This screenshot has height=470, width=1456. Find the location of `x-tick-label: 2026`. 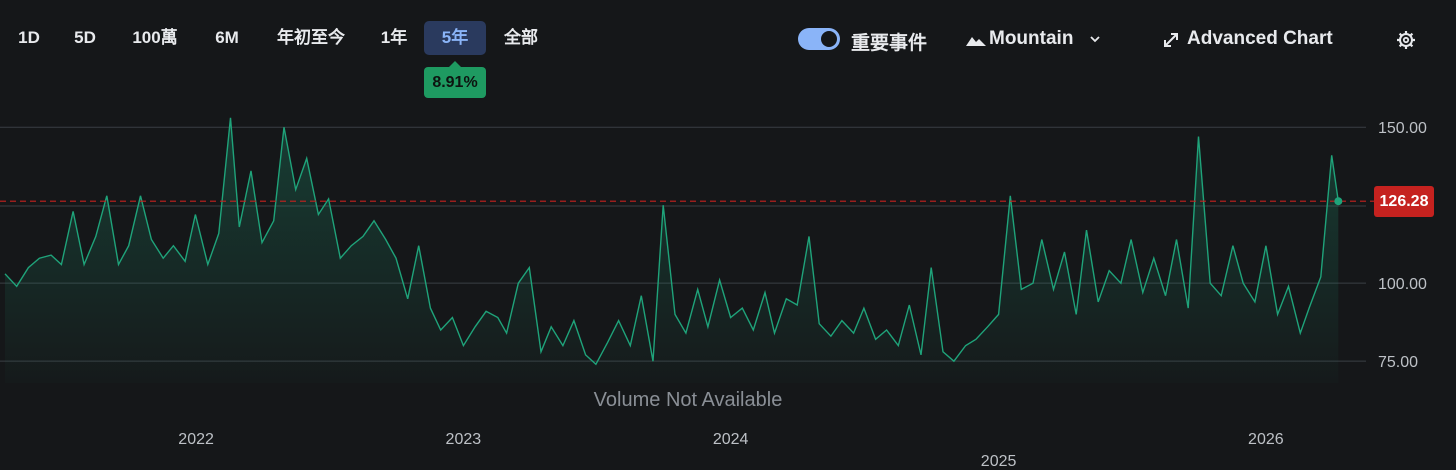

x-tick-label: 2026 is located at coordinates (1266, 439).